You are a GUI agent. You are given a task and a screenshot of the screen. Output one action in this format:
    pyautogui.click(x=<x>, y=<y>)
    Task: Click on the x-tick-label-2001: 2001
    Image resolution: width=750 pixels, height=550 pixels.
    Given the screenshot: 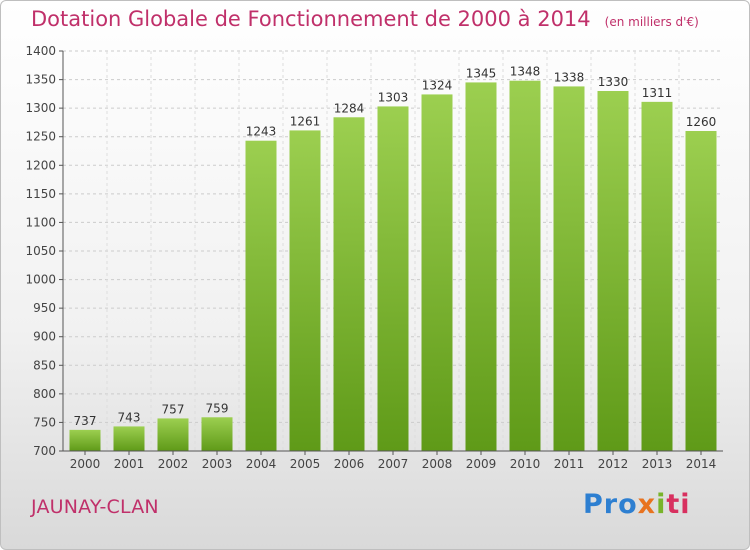 What is the action you would take?
    pyautogui.click(x=129, y=464)
    